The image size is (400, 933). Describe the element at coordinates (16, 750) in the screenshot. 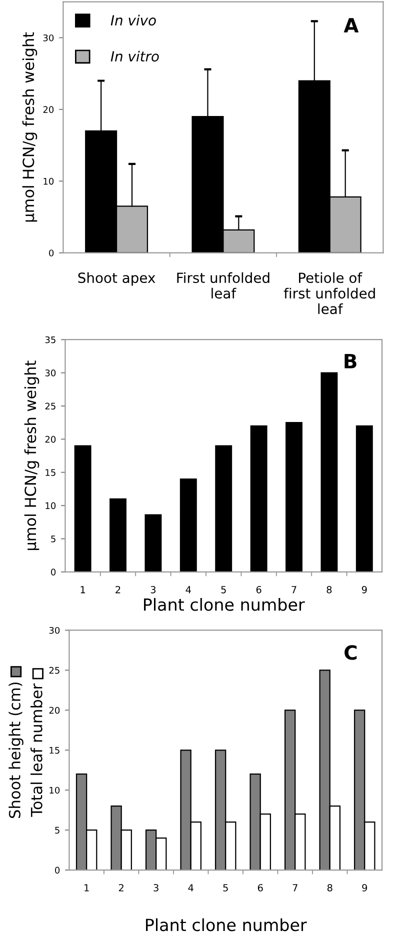

I see `legend-label: Shoot height (cm)` at that location.